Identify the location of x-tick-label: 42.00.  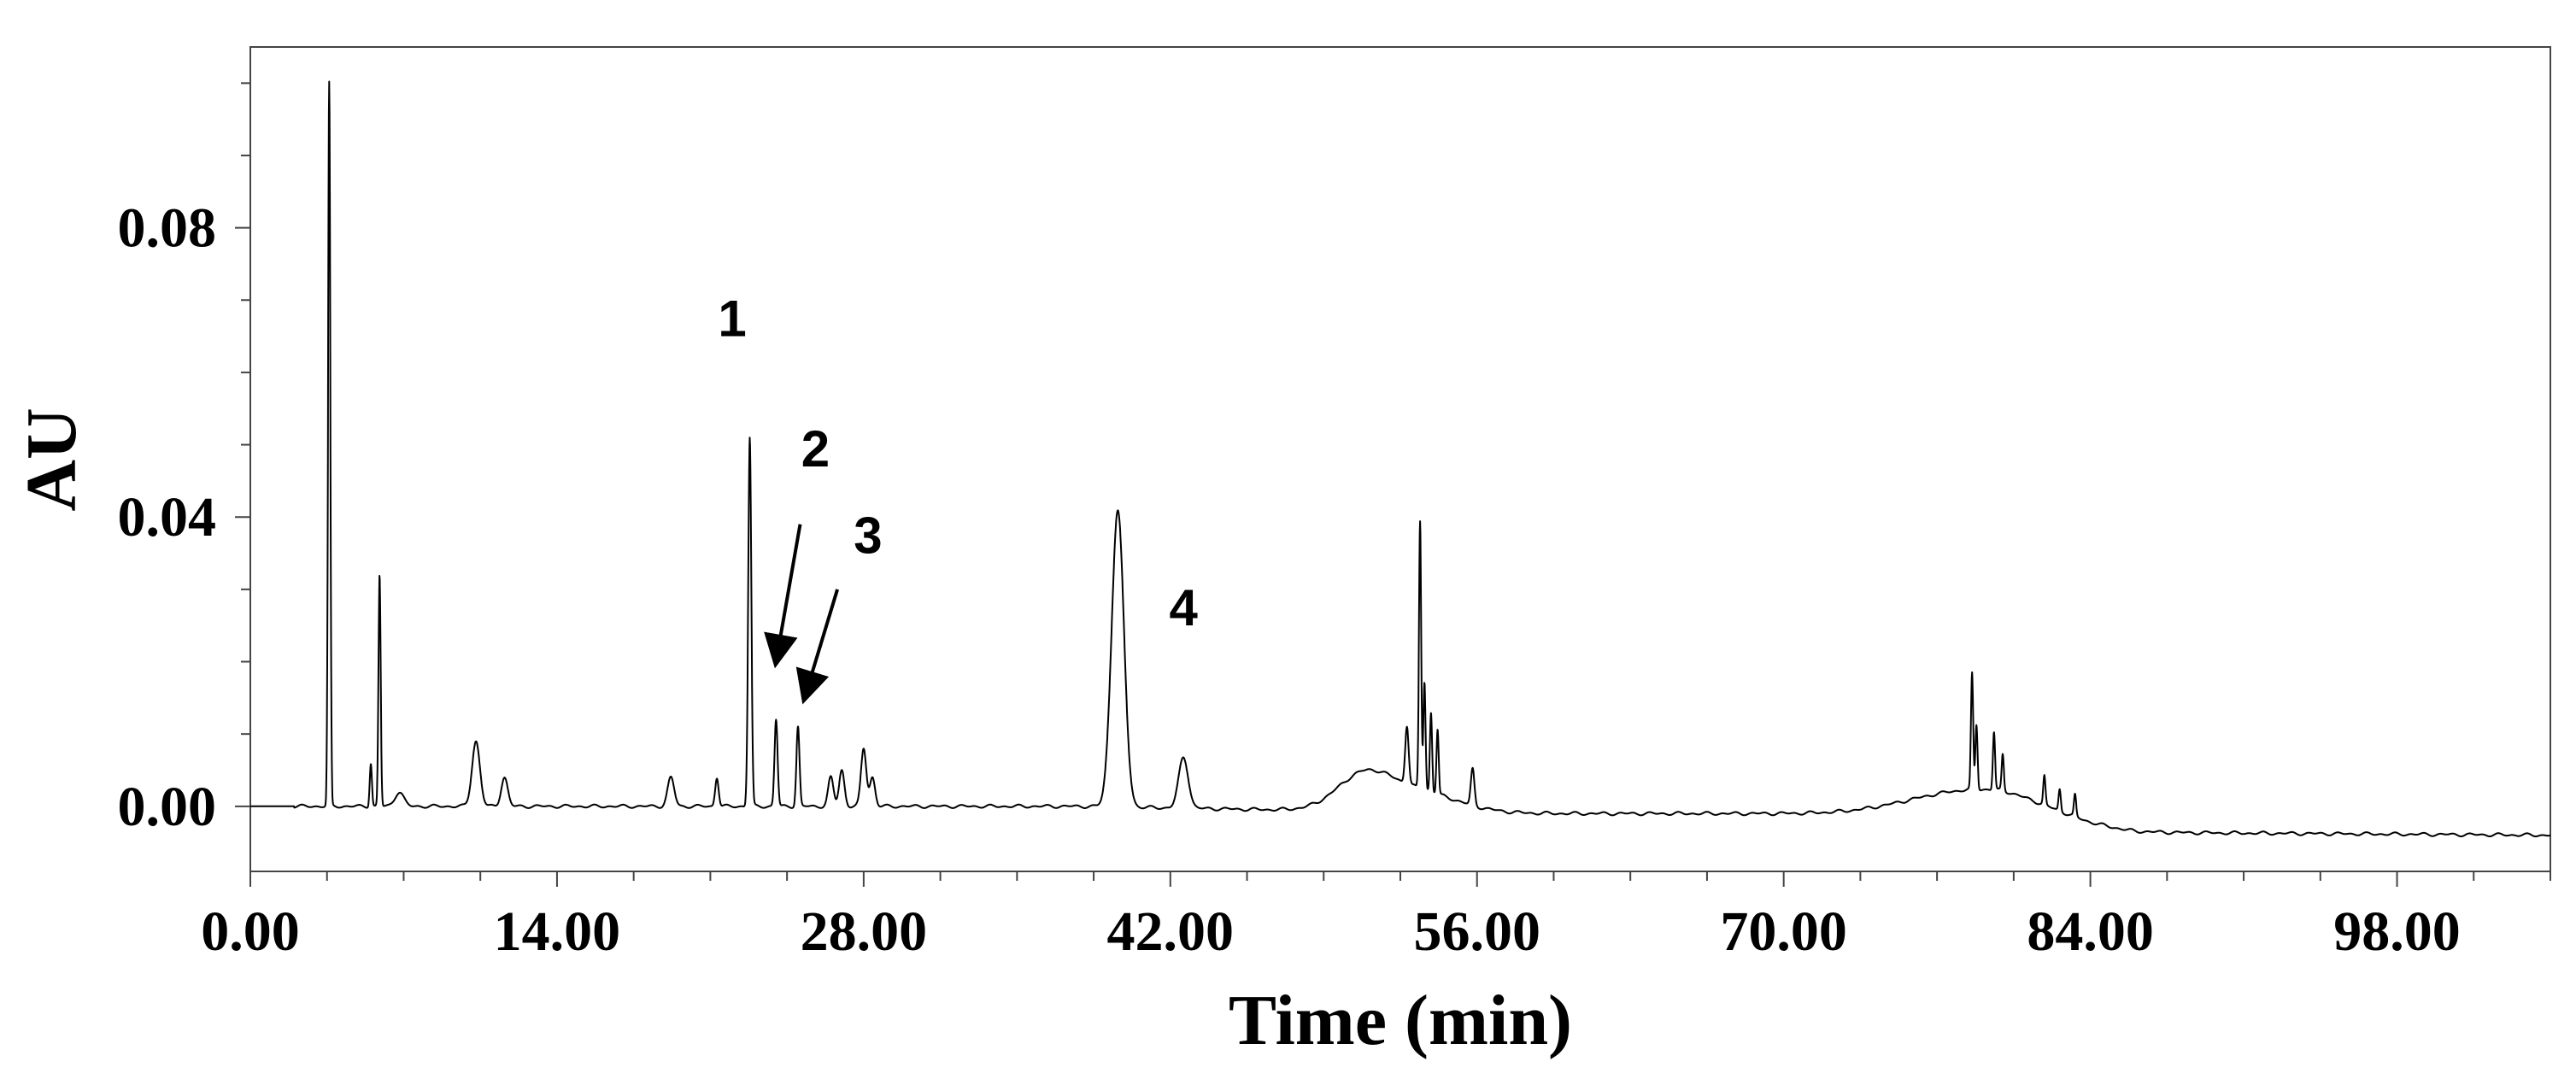
(1171, 932).